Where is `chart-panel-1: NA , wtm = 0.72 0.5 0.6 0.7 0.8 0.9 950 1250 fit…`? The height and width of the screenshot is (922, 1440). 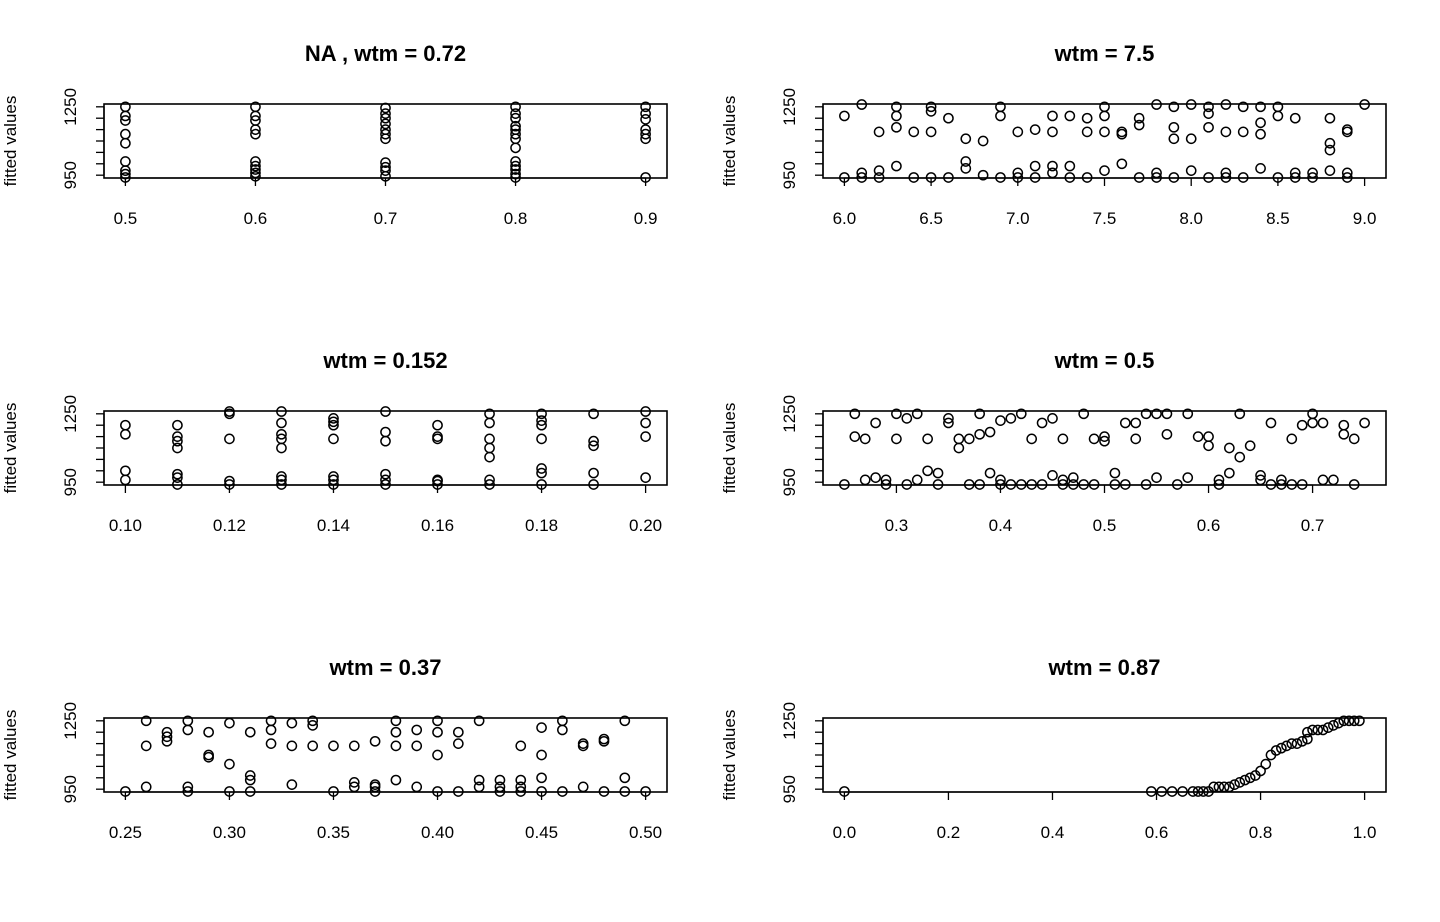
chart-panel-1: NA , wtm = 0.72 0.5 0.6 0.7 0.8 0.9 950 1250 fit… is located at coordinates (334, 134).